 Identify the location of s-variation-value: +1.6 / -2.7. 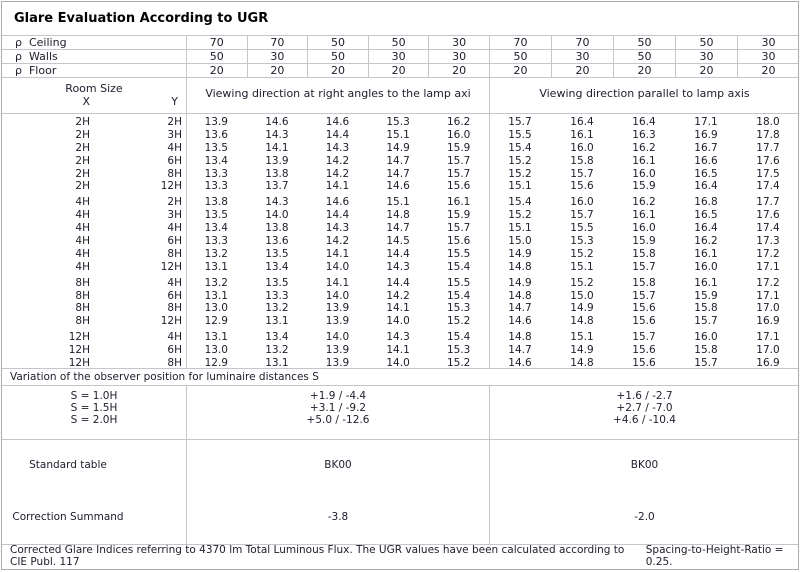
(644, 396).